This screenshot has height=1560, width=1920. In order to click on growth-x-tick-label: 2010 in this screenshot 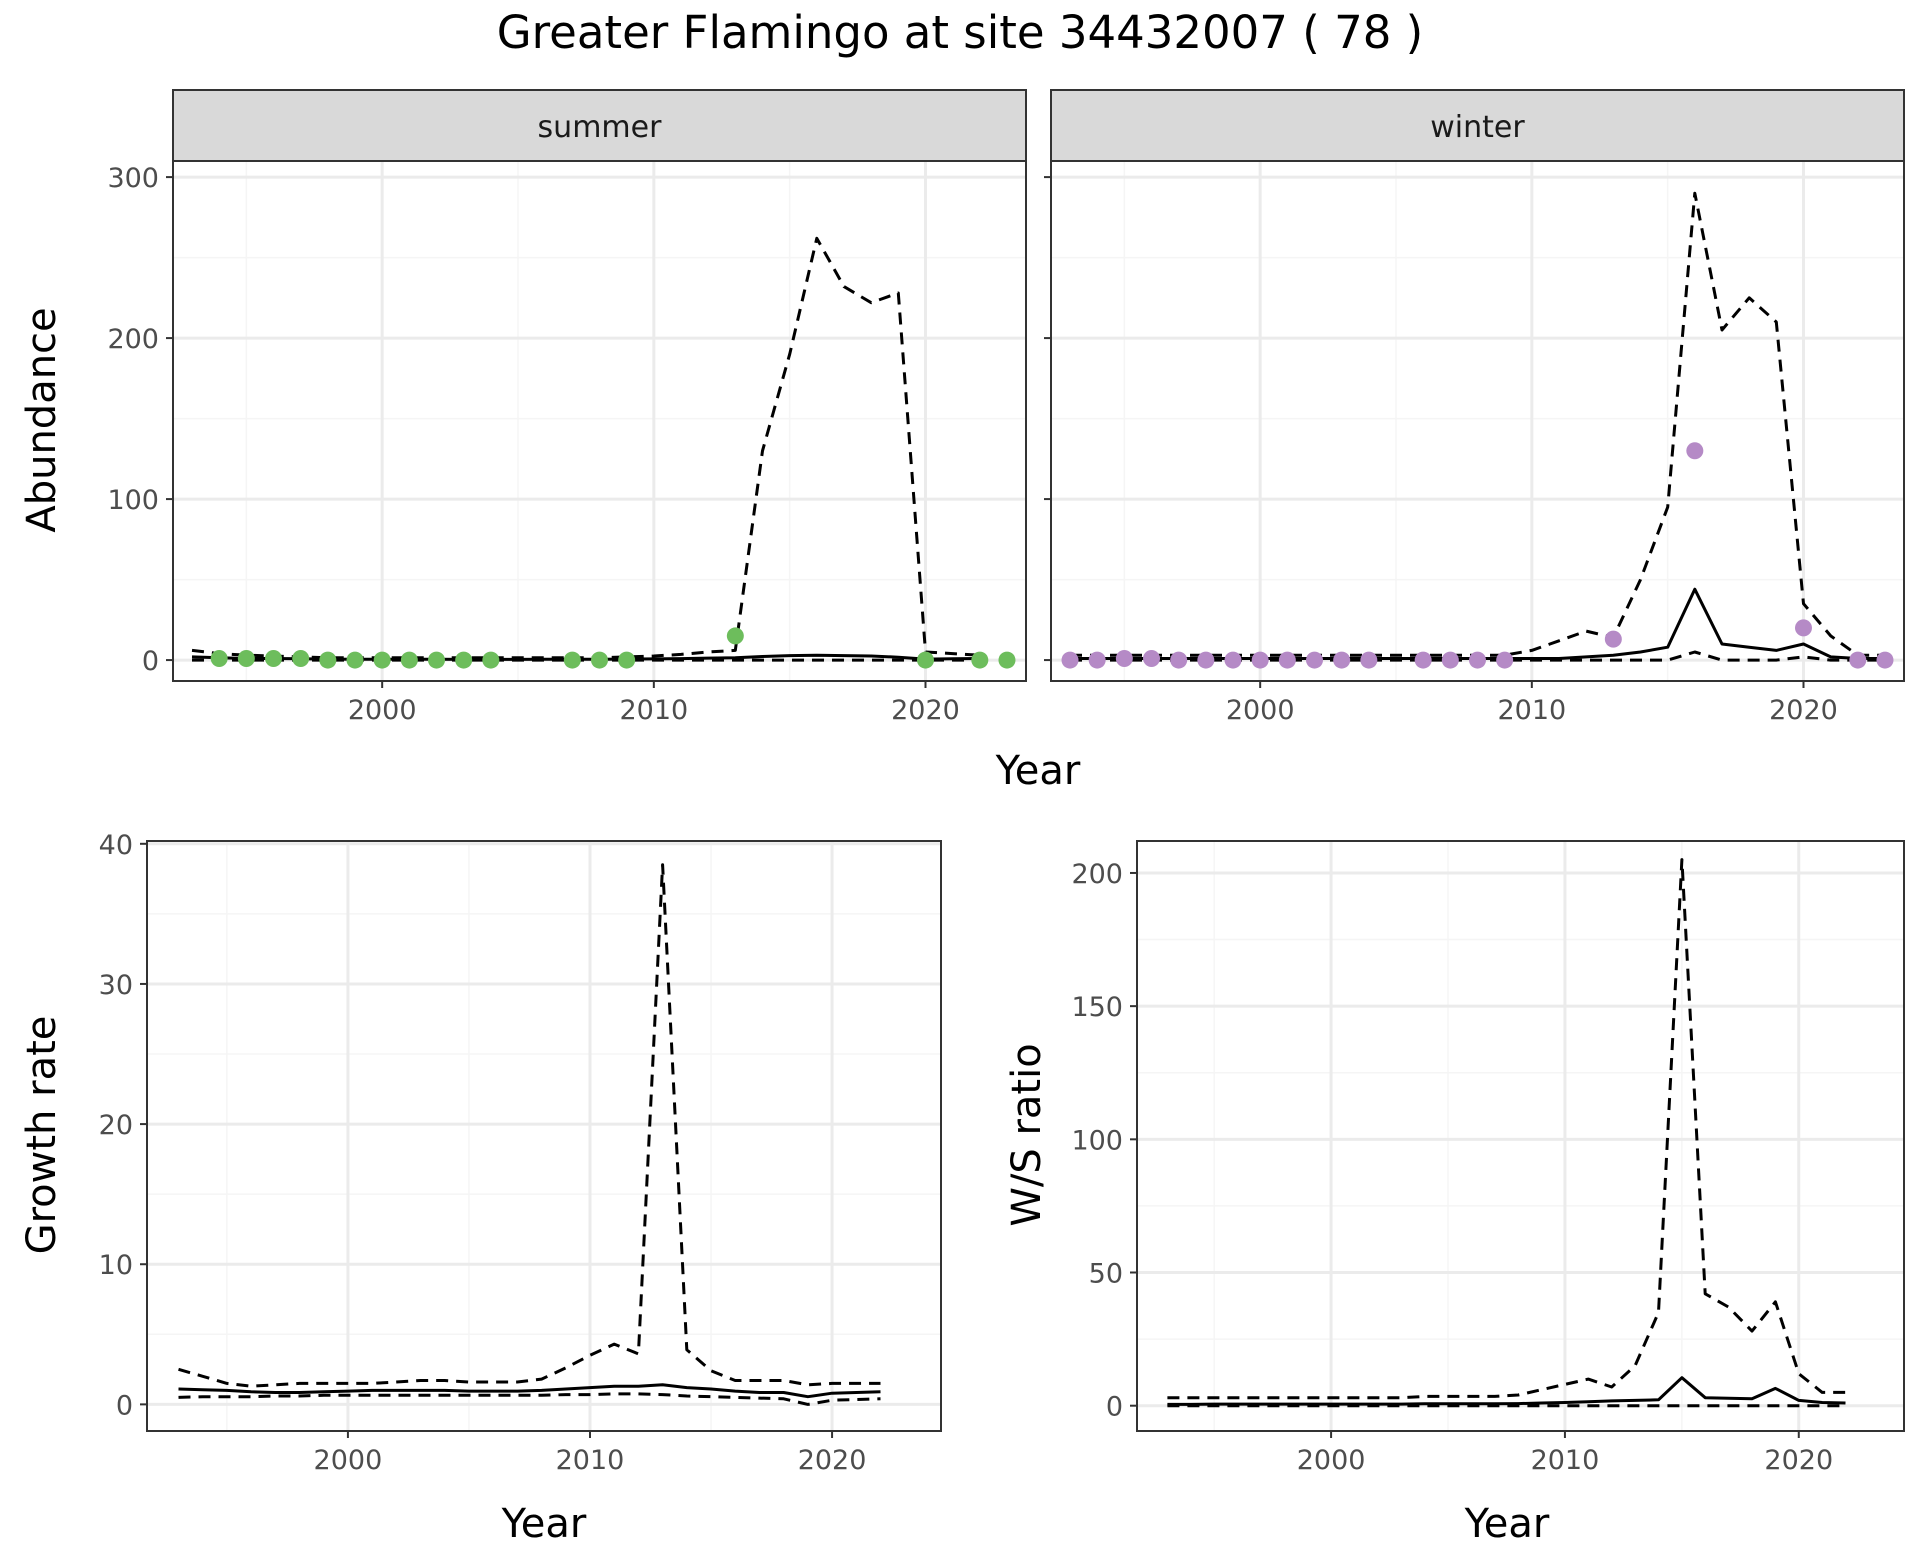, I will do `click(590, 1460)`.